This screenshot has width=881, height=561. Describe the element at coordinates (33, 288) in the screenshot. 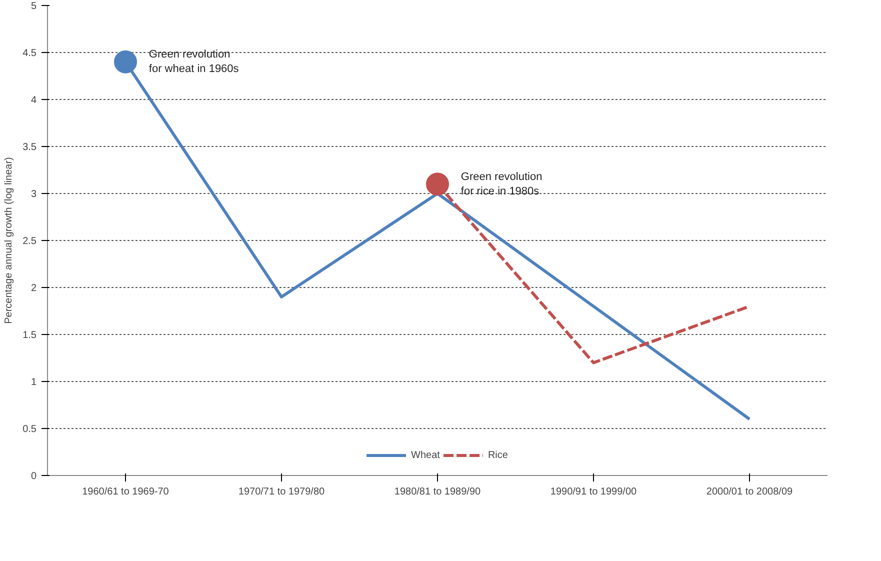

I see `y-tick-label: 2` at that location.